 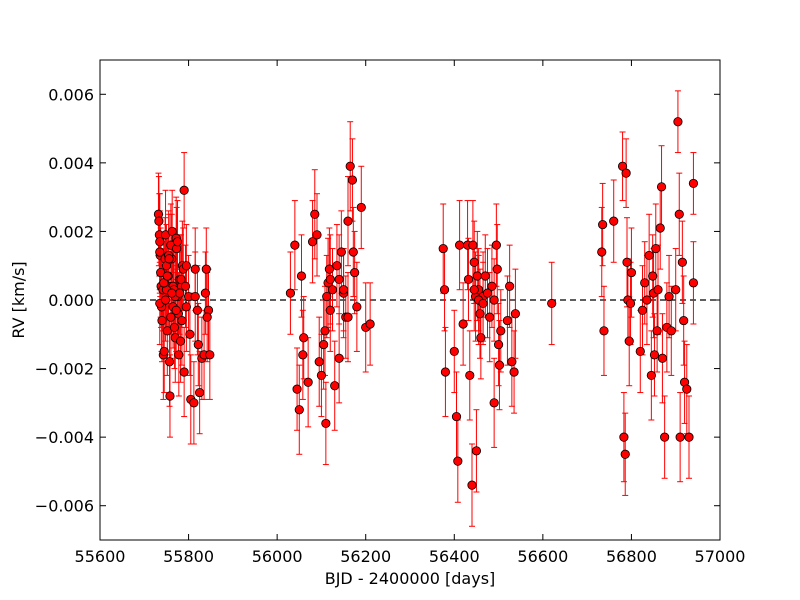 What do you see at coordinates (720, 556) in the screenshot?
I see `x-tick-label: 57000` at bounding box center [720, 556].